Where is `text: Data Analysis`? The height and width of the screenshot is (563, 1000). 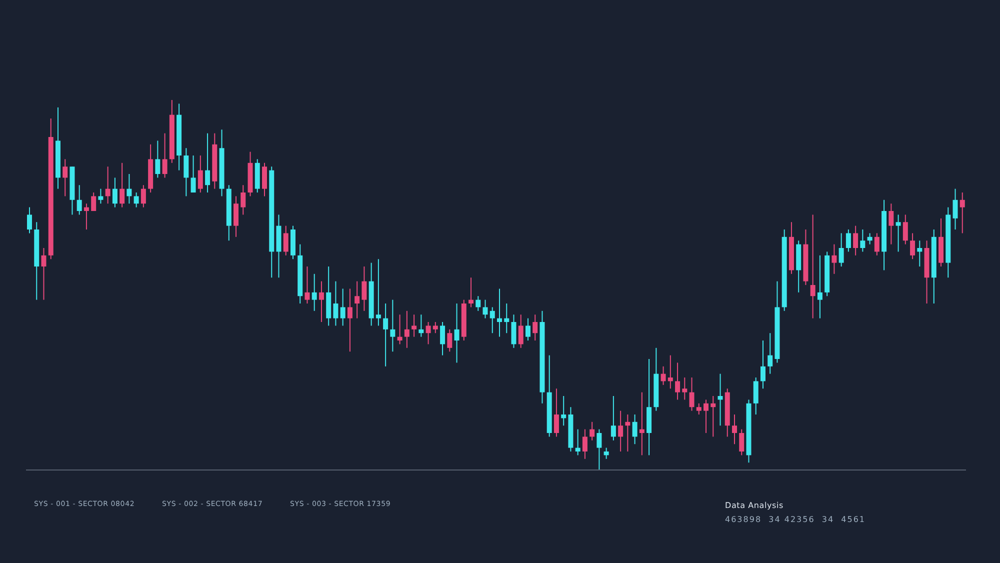 text: Data Analysis is located at coordinates (754, 505).